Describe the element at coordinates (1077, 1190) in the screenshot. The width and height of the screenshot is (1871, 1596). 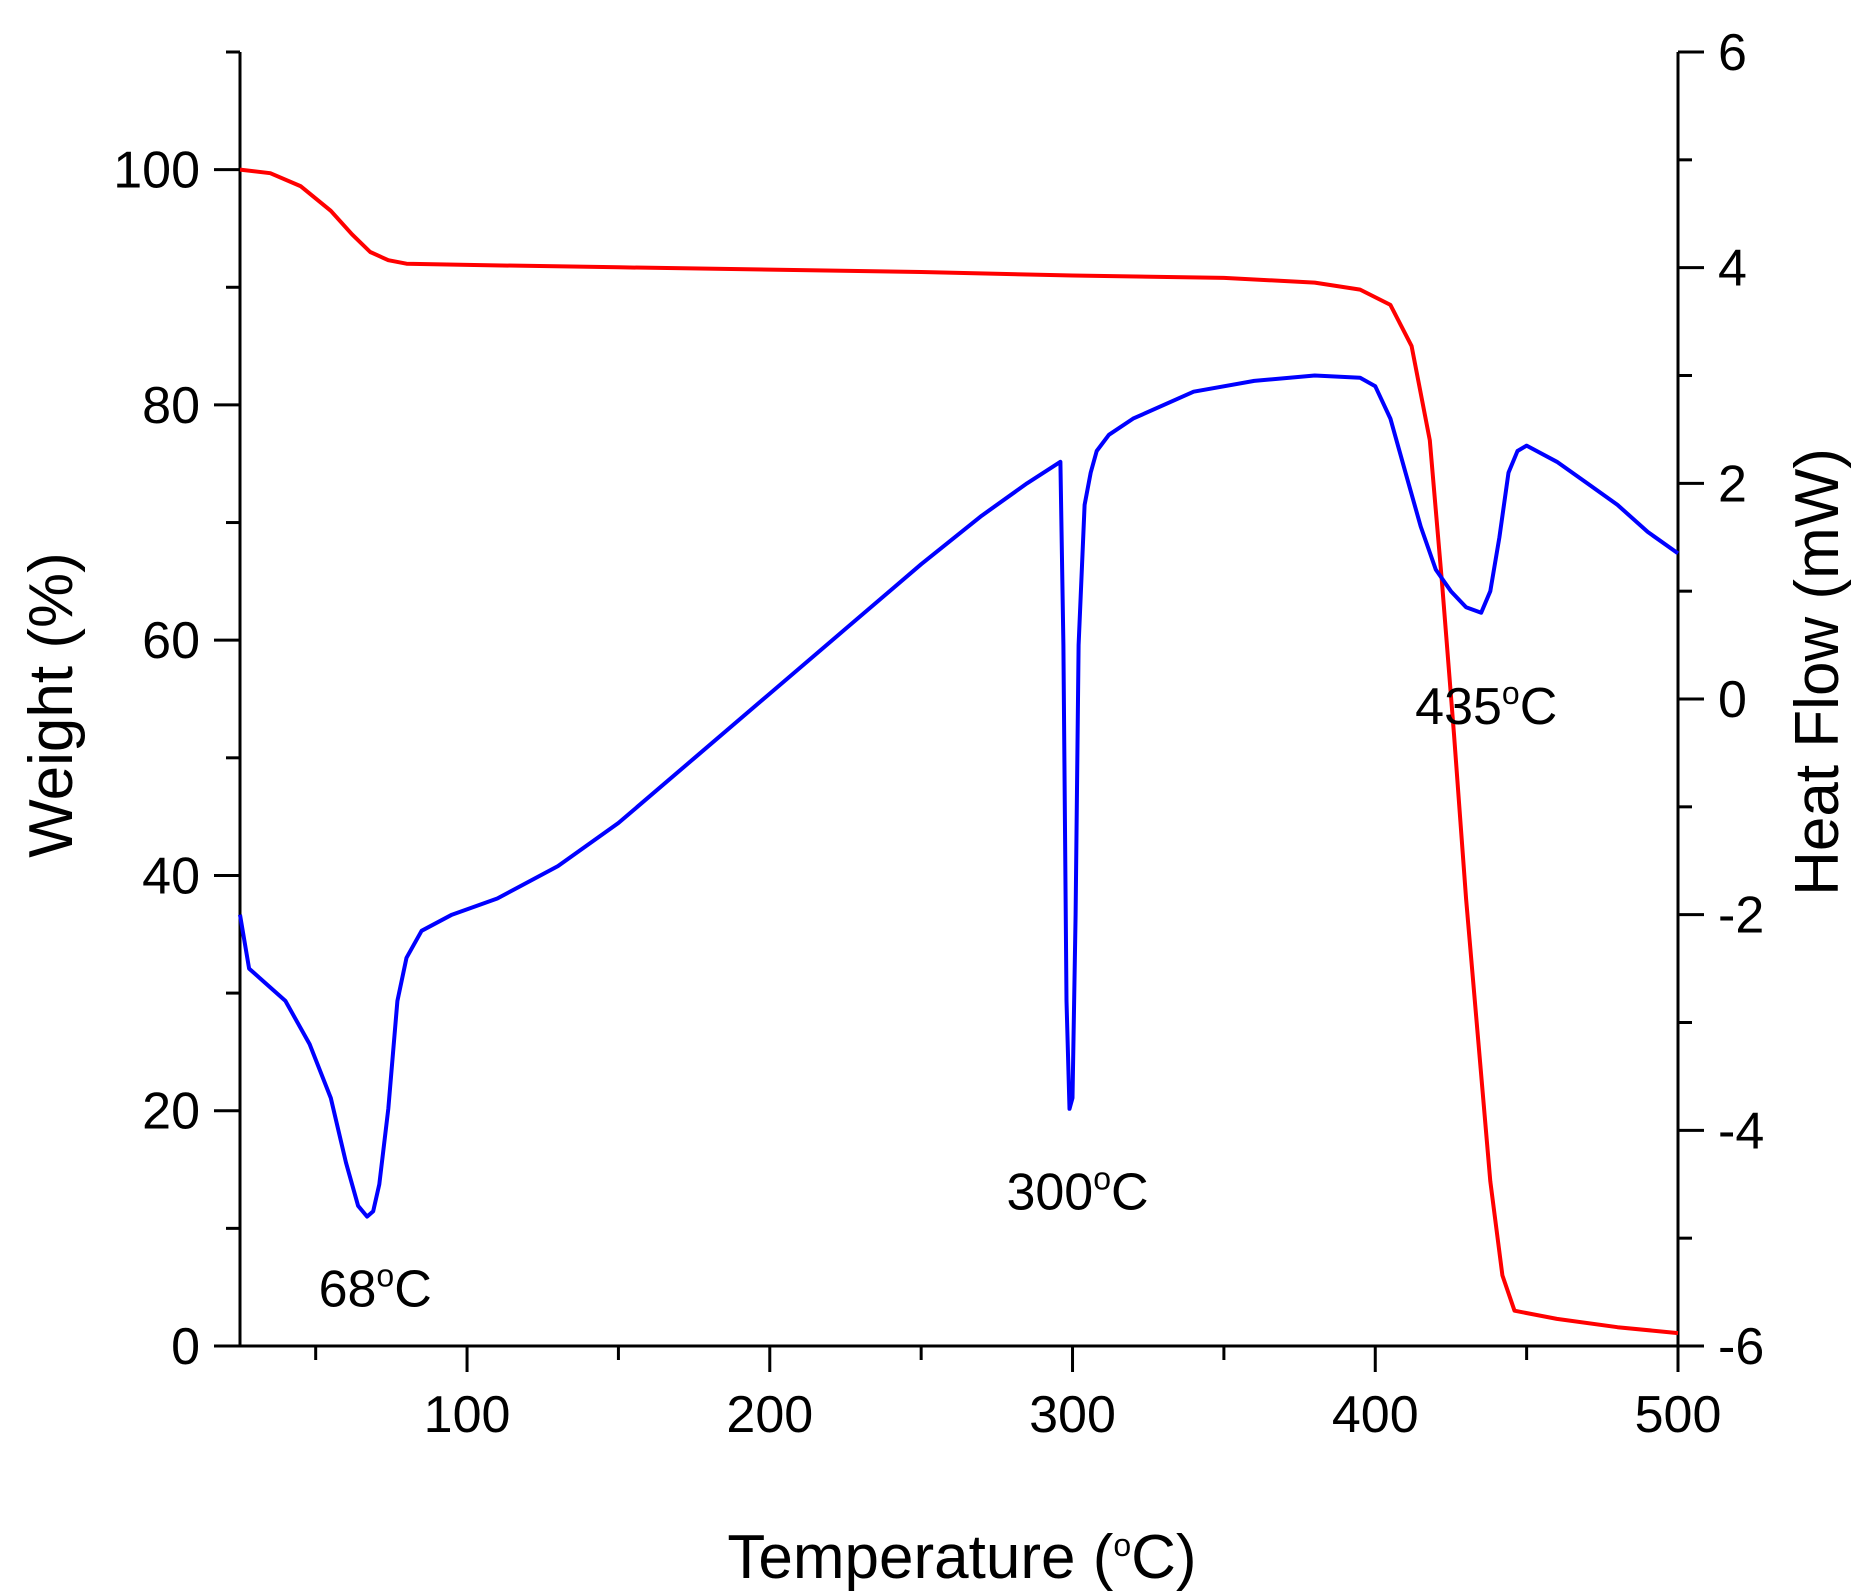
I see `annotation-peak-300: 300oC` at that location.